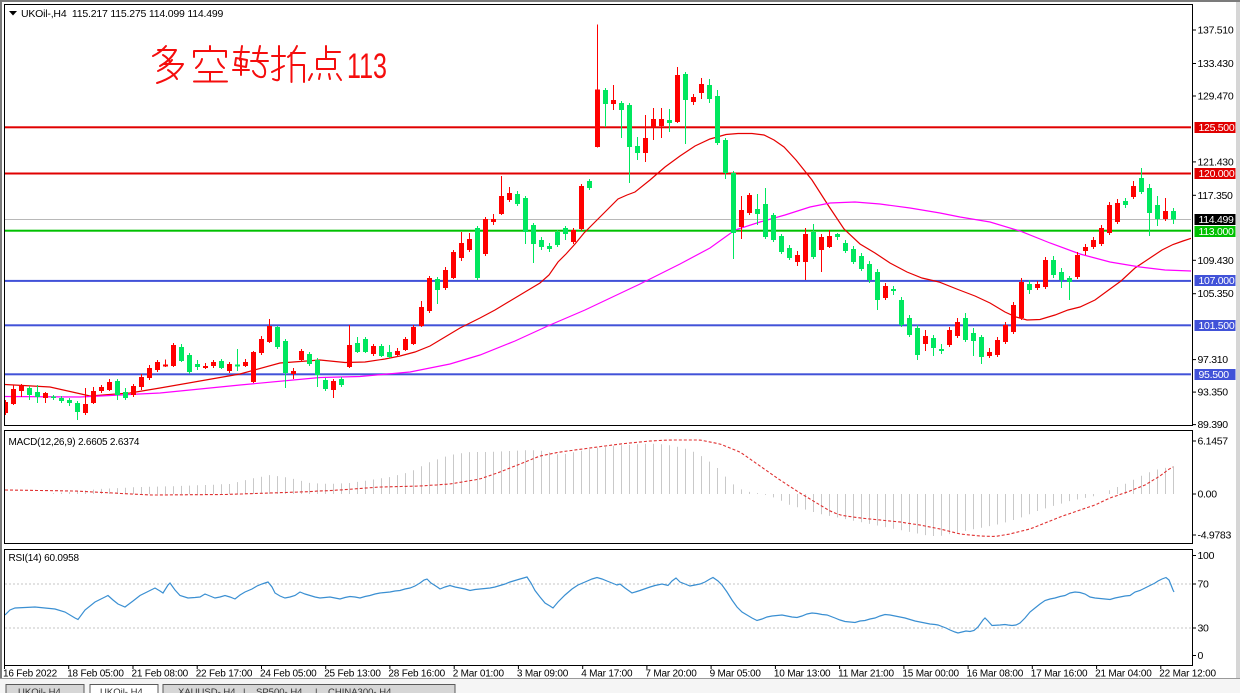  I want to click on svg-text: 0, so click(1201, 656).